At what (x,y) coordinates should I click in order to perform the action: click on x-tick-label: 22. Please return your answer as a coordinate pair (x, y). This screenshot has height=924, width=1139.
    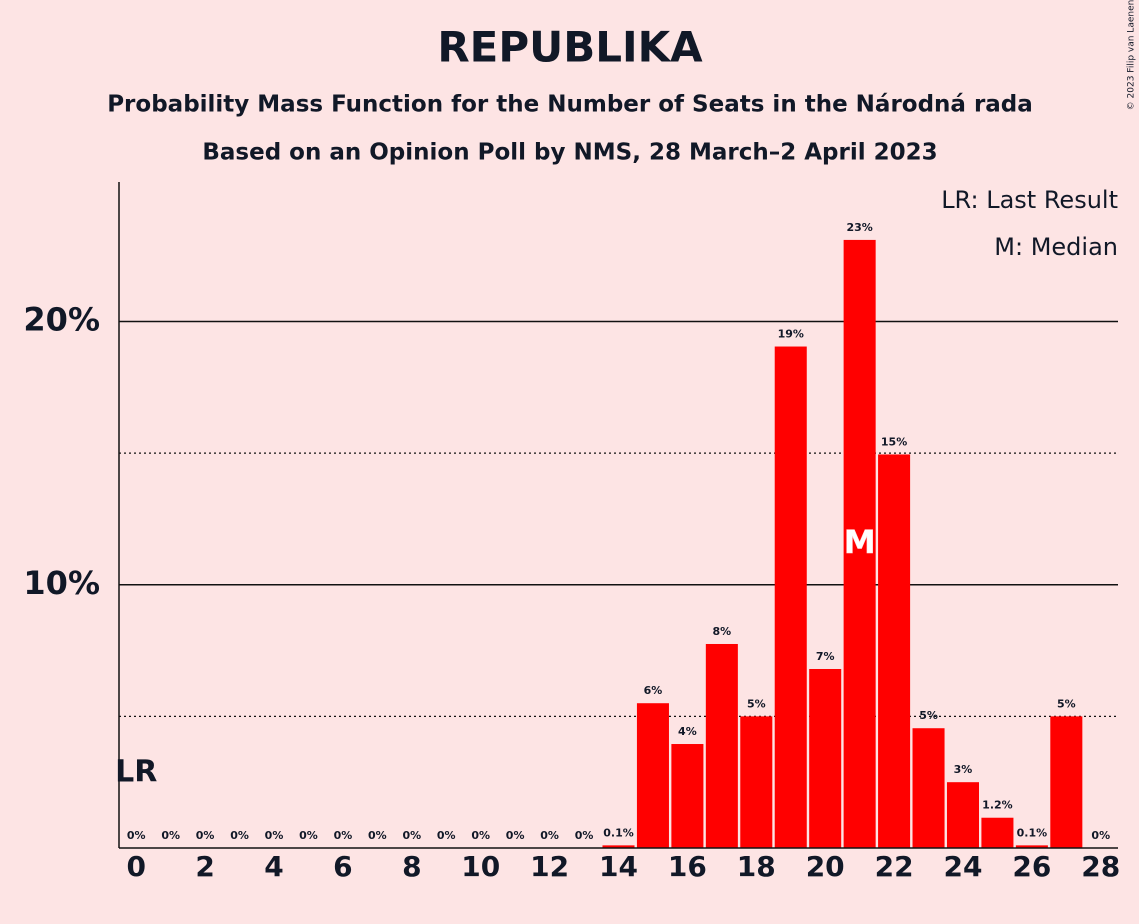
    Looking at the image, I should click on (894, 866).